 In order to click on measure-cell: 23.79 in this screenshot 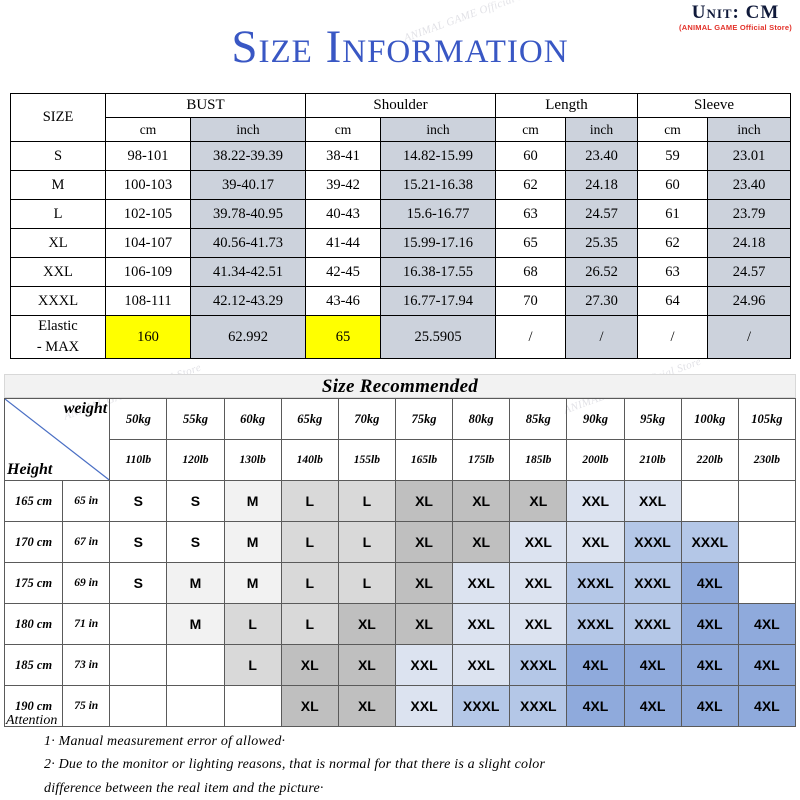, I will do `click(749, 214)`.